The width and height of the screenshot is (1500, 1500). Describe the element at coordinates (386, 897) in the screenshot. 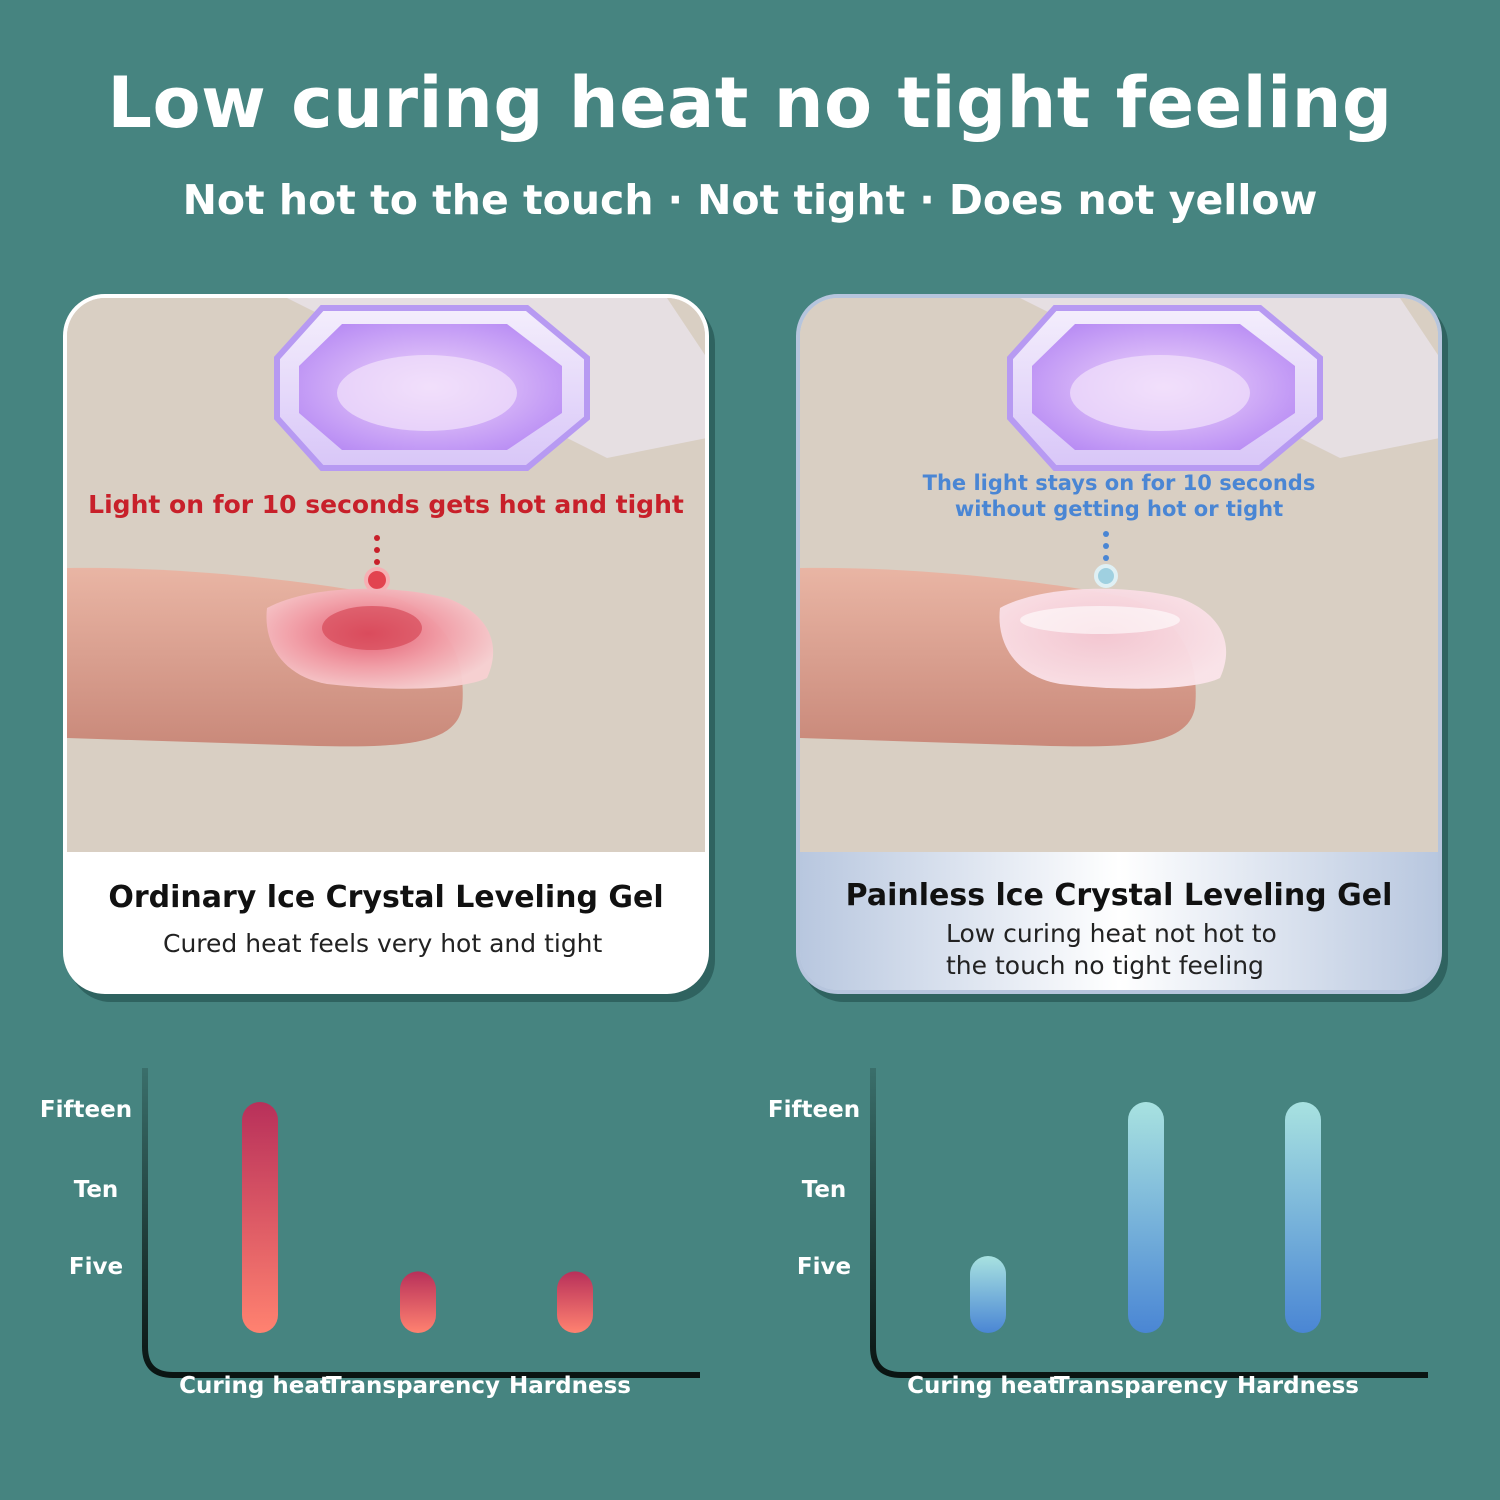

I see `ordinary-gel-title: Ordinary lce Crystal Leveling Gel` at that location.